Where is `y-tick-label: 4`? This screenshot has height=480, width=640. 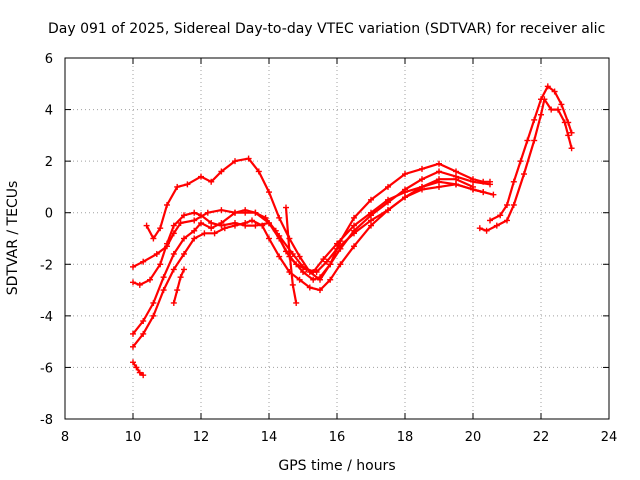 y-tick-label: 4 is located at coordinates (49, 111).